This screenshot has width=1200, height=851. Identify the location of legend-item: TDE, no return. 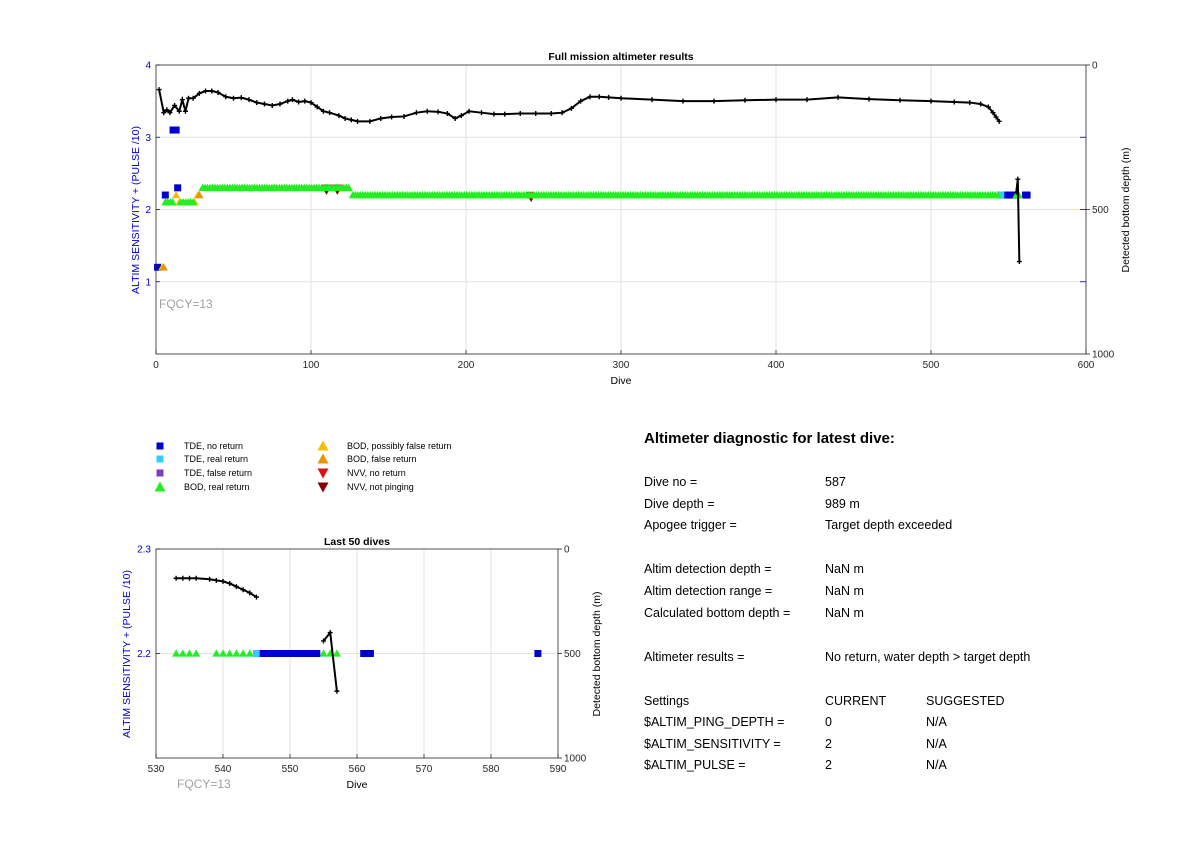
(196, 446).